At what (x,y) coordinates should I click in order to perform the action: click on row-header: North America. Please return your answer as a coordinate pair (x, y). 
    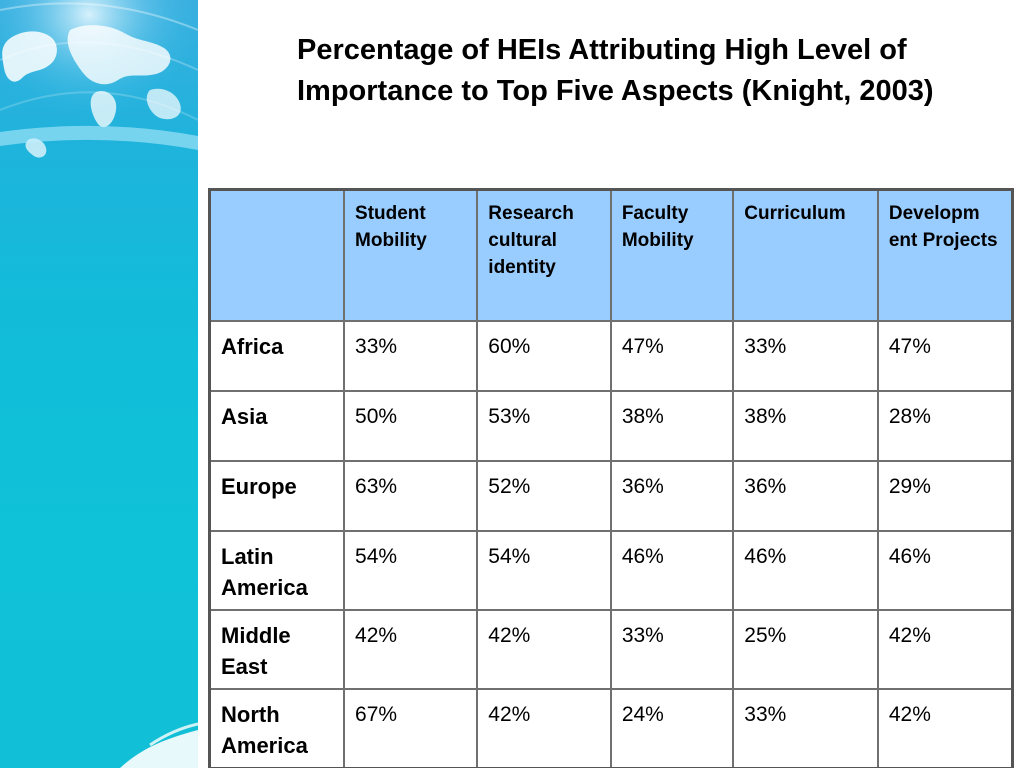
    Looking at the image, I should click on (277, 727).